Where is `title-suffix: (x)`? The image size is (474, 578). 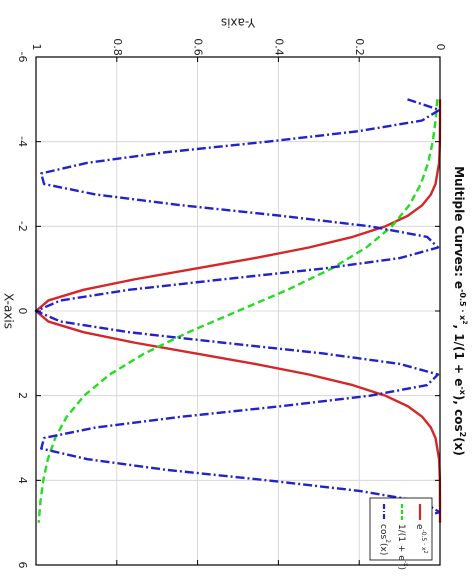 title-suffix: (x) is located at coordinates (459, 446).